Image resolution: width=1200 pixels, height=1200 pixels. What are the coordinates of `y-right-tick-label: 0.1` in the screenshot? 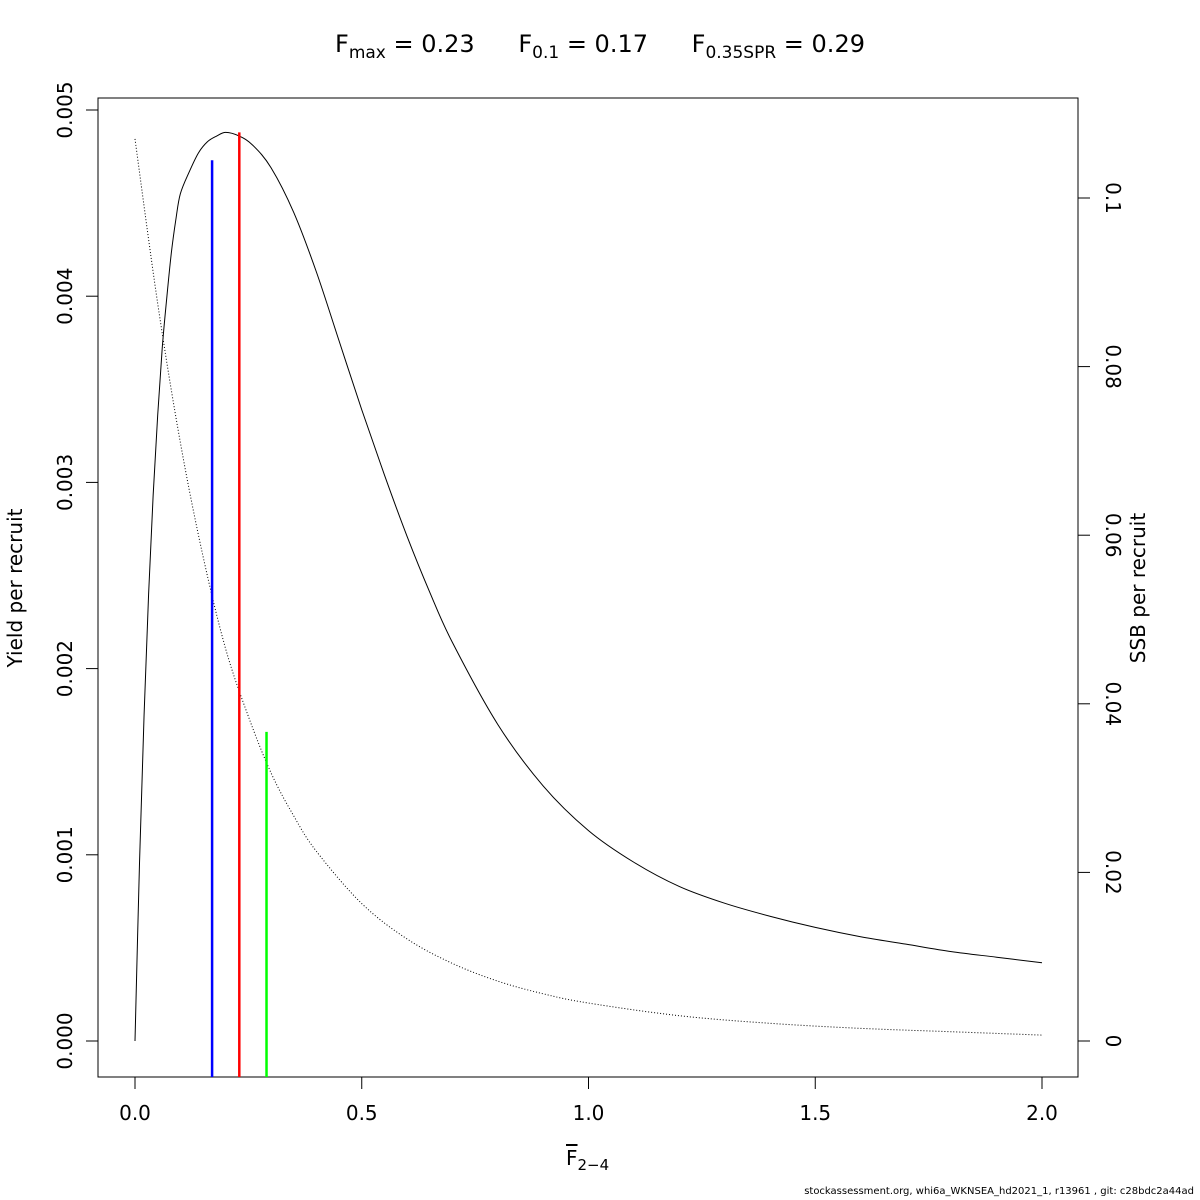 It's located at (1113, 198).